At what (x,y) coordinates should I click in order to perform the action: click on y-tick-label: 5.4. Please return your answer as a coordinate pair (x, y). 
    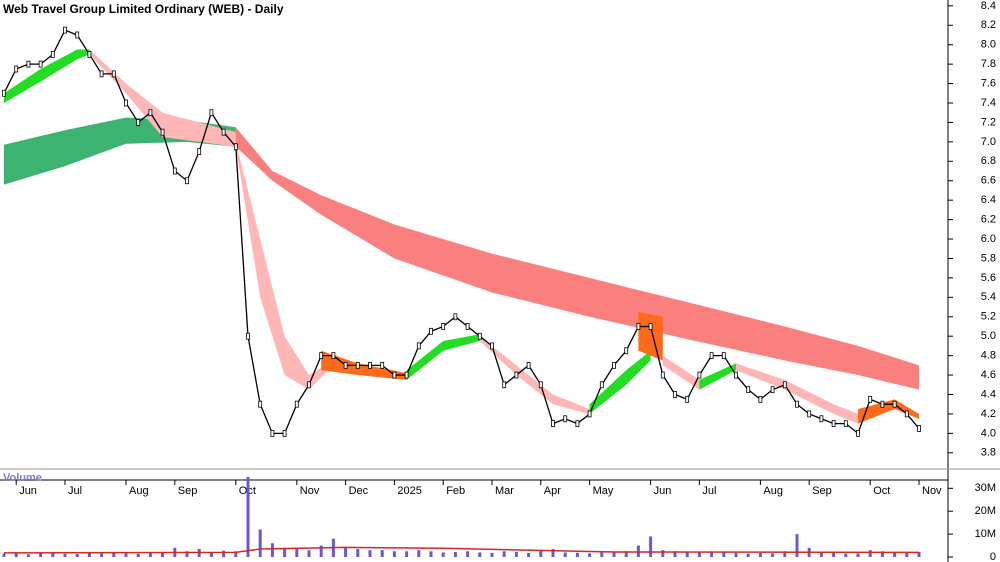
    Looking at the image, I should click on (988, 297).